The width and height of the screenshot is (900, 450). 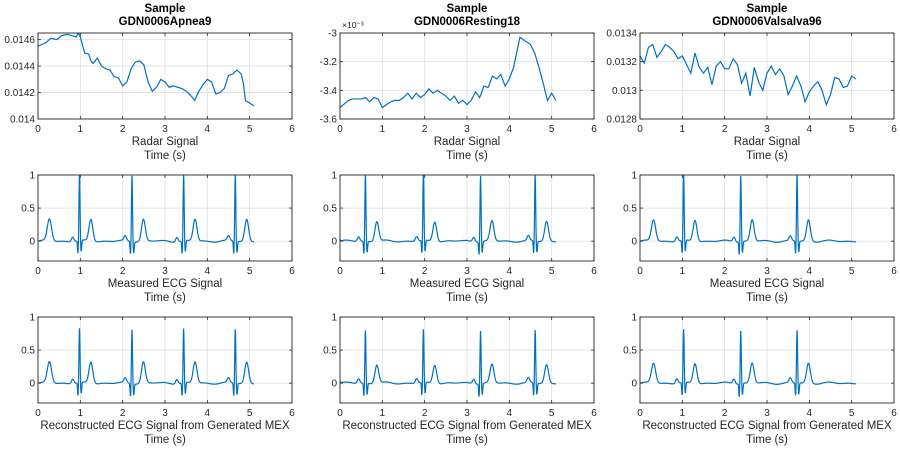 What do you see at coordinates (329, 91) in the screenshot?
I see `y-tick-label: -3.4` at bounding box center [329, 91].